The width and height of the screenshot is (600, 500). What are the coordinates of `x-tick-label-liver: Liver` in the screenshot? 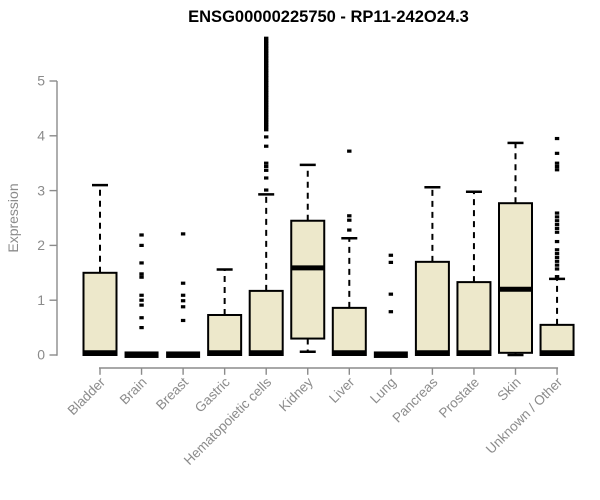 It's located at (342, 390).